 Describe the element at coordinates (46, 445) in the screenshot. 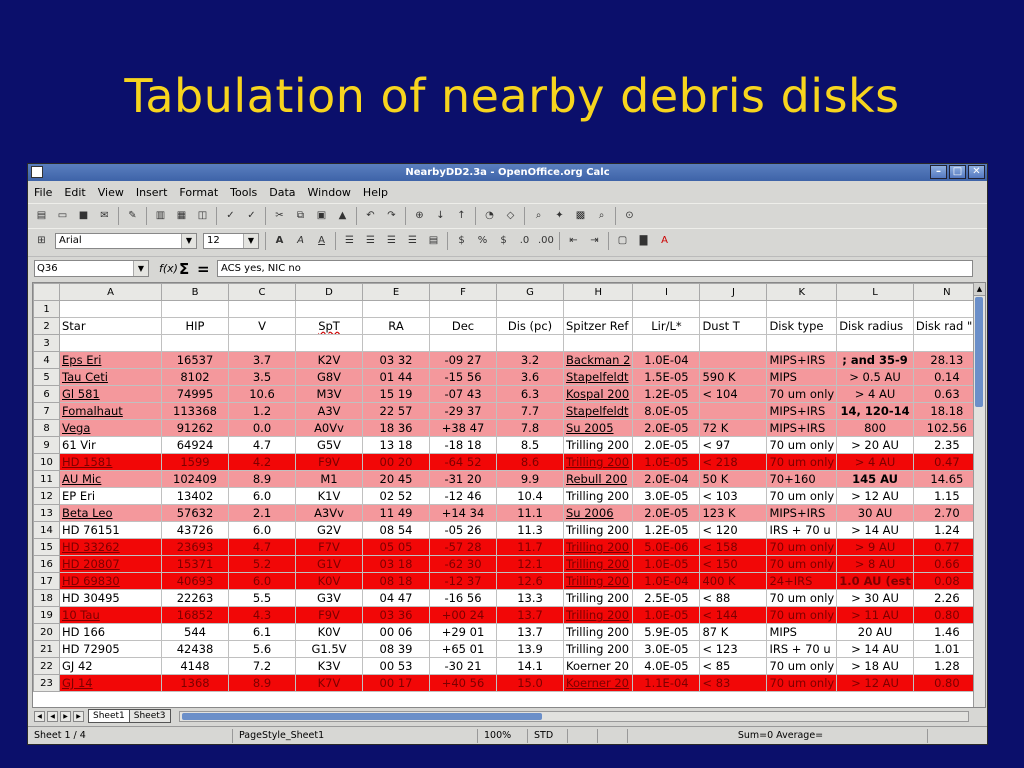

I see `row-header: 9` at that location.